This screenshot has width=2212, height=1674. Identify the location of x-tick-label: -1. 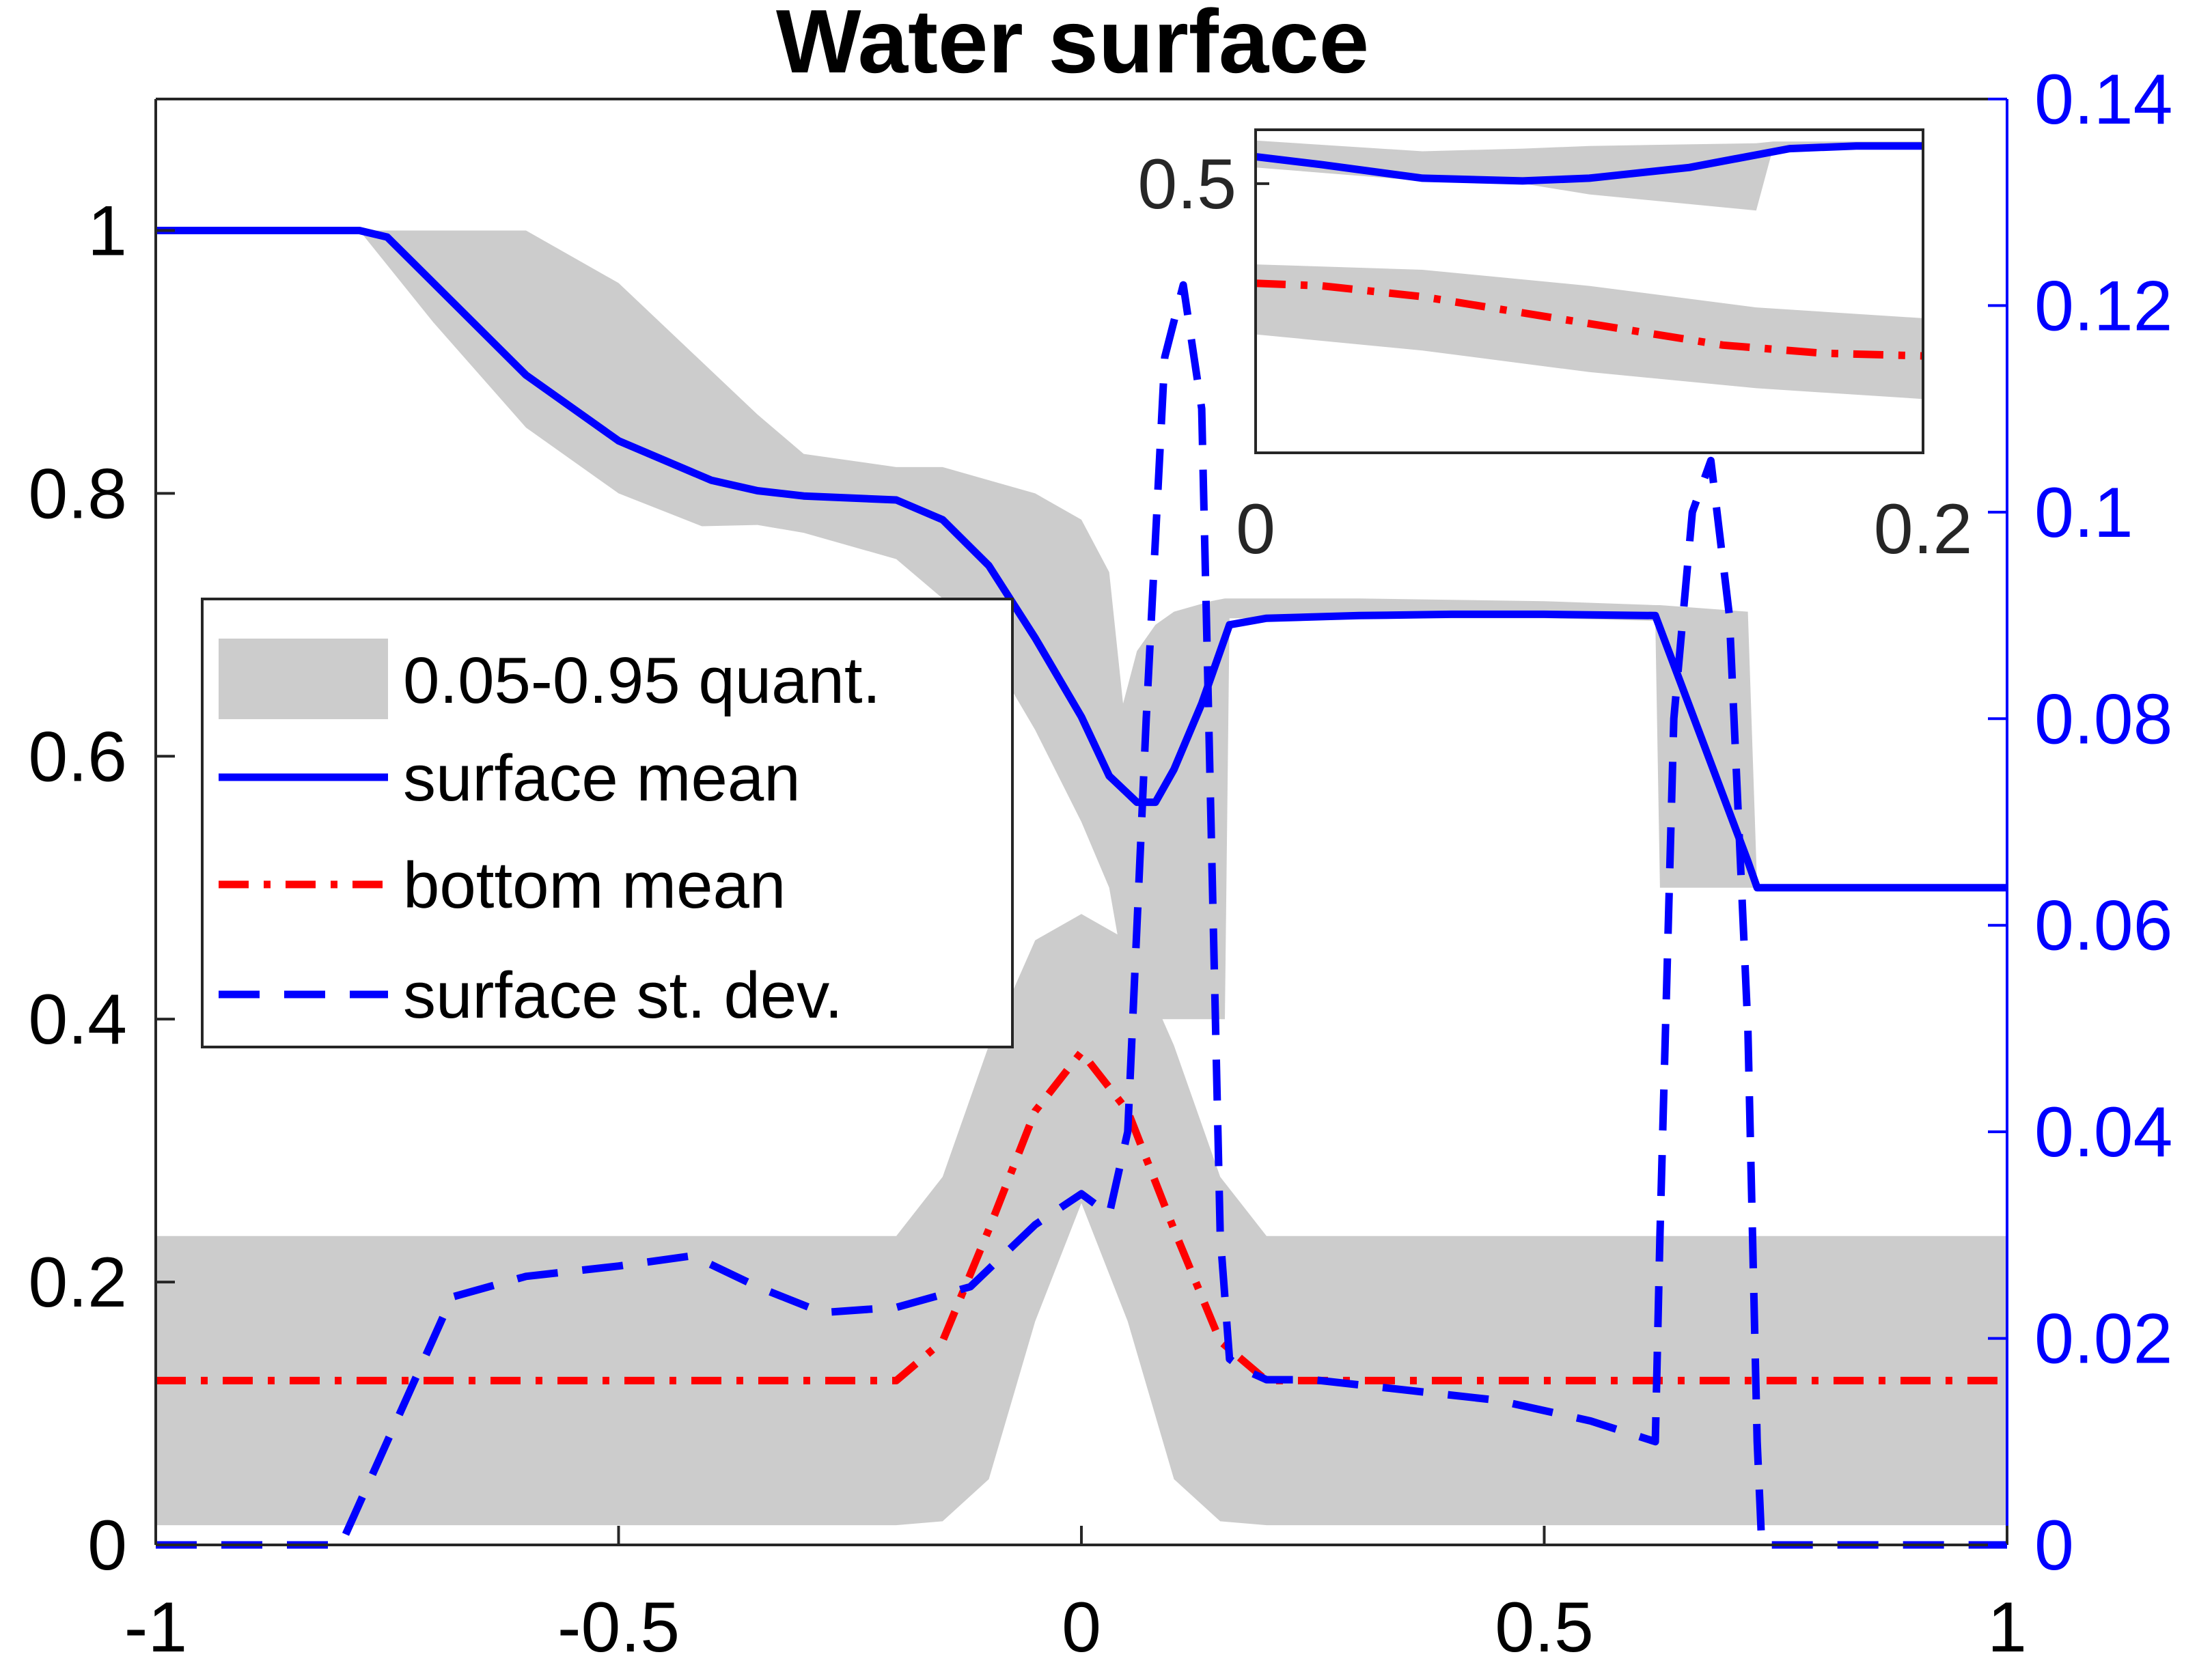
(155, 1627).